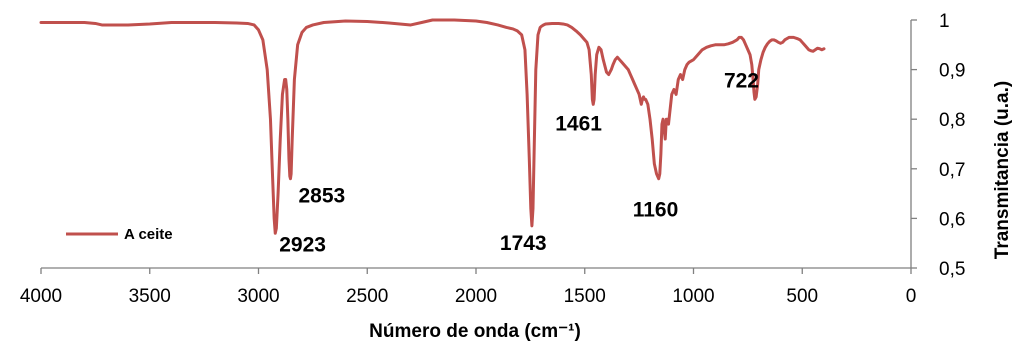 The height and width of the screenshot is (343, 1016). I want to click on y-tick-label: 0,6, so click(952, 219).